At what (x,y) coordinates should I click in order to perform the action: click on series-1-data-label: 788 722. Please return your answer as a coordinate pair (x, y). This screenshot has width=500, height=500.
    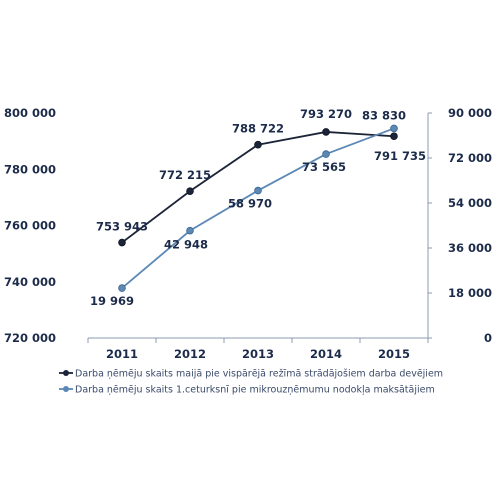
    Looking at the image, I should click on (258, 129).